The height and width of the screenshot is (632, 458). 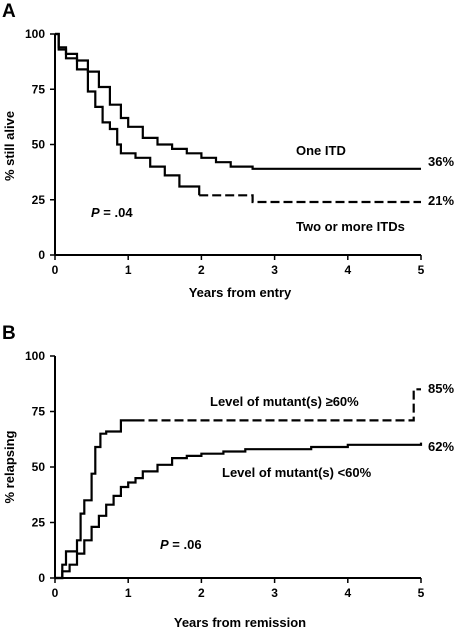 I want to click on panel-a-y-axis-title: % still alive, so click(x=9, y=146).